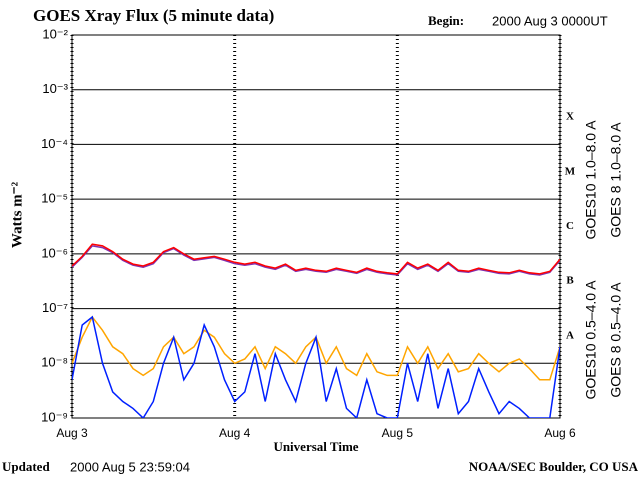  Describe the element at coordinates (54, 198) in the screenshot. I see `y-tick-label: 10⁻⁵` at that location.